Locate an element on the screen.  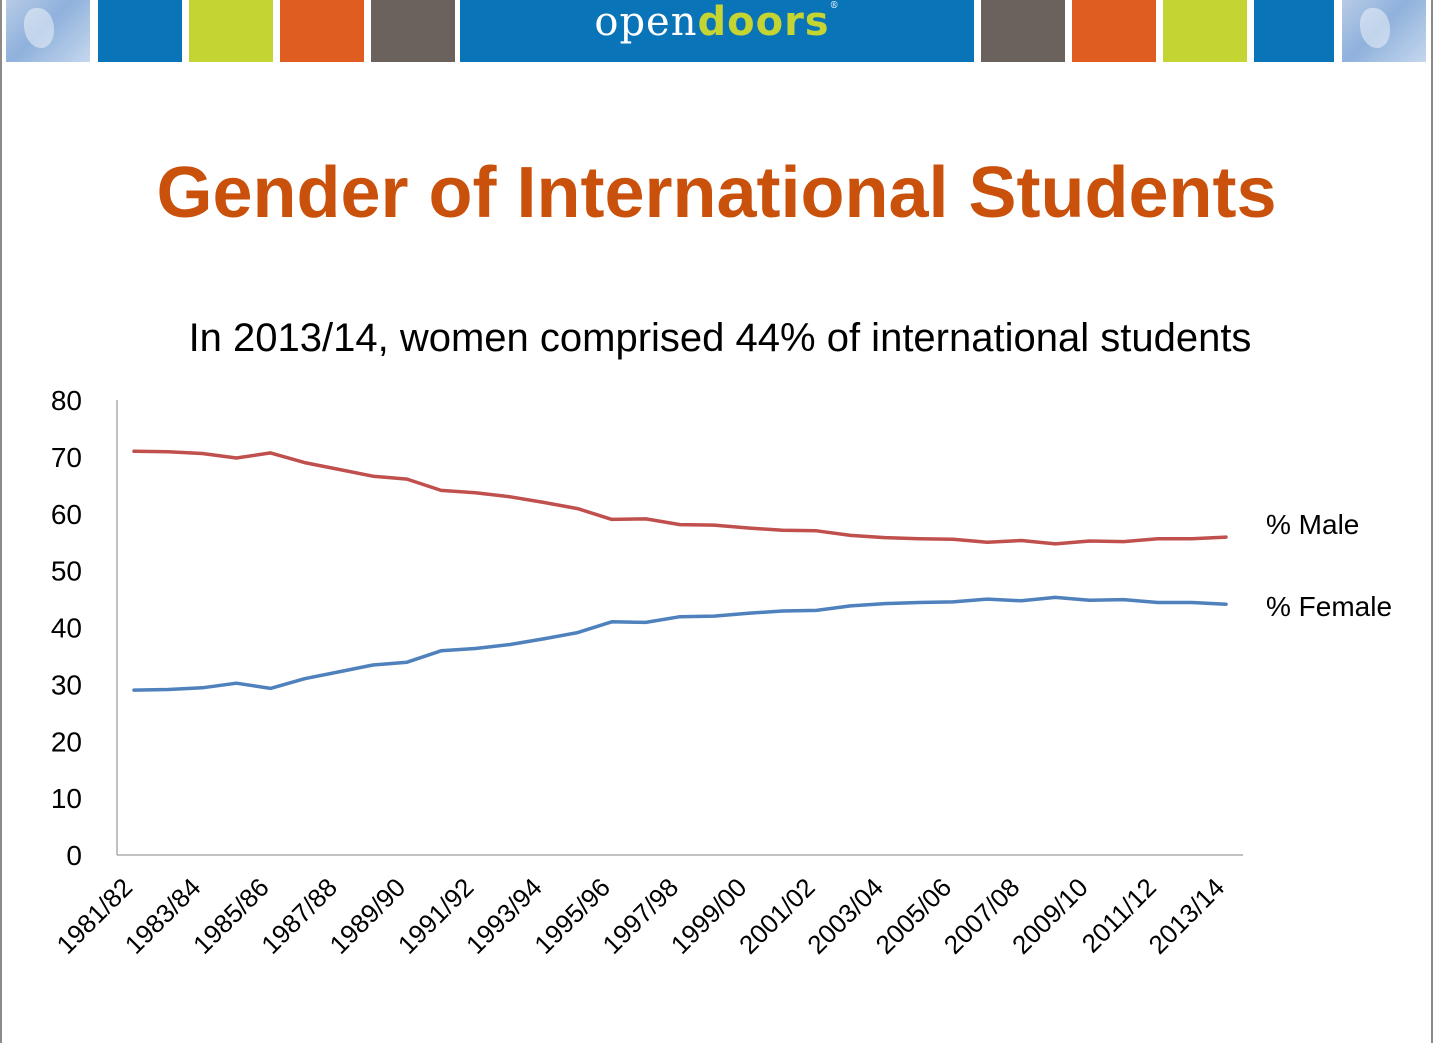
y-tick-label: 50 is located at coordinates (66, 571).